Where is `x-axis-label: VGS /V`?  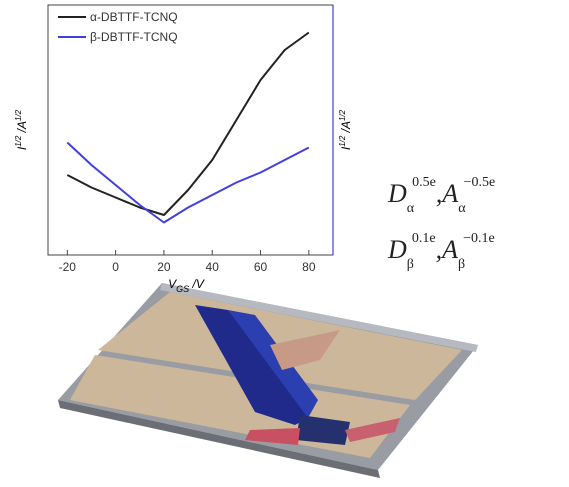 x-axis-label: VGS /V is located at coordinates (186, 285).